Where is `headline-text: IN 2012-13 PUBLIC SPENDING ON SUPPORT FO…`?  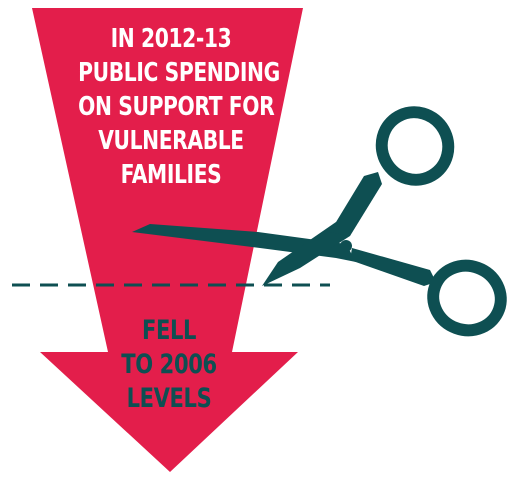
headline-text: IN 2012-13 PUBLIC SPENDING ON SUPPORT FO… is located at coordinates (179, 107).